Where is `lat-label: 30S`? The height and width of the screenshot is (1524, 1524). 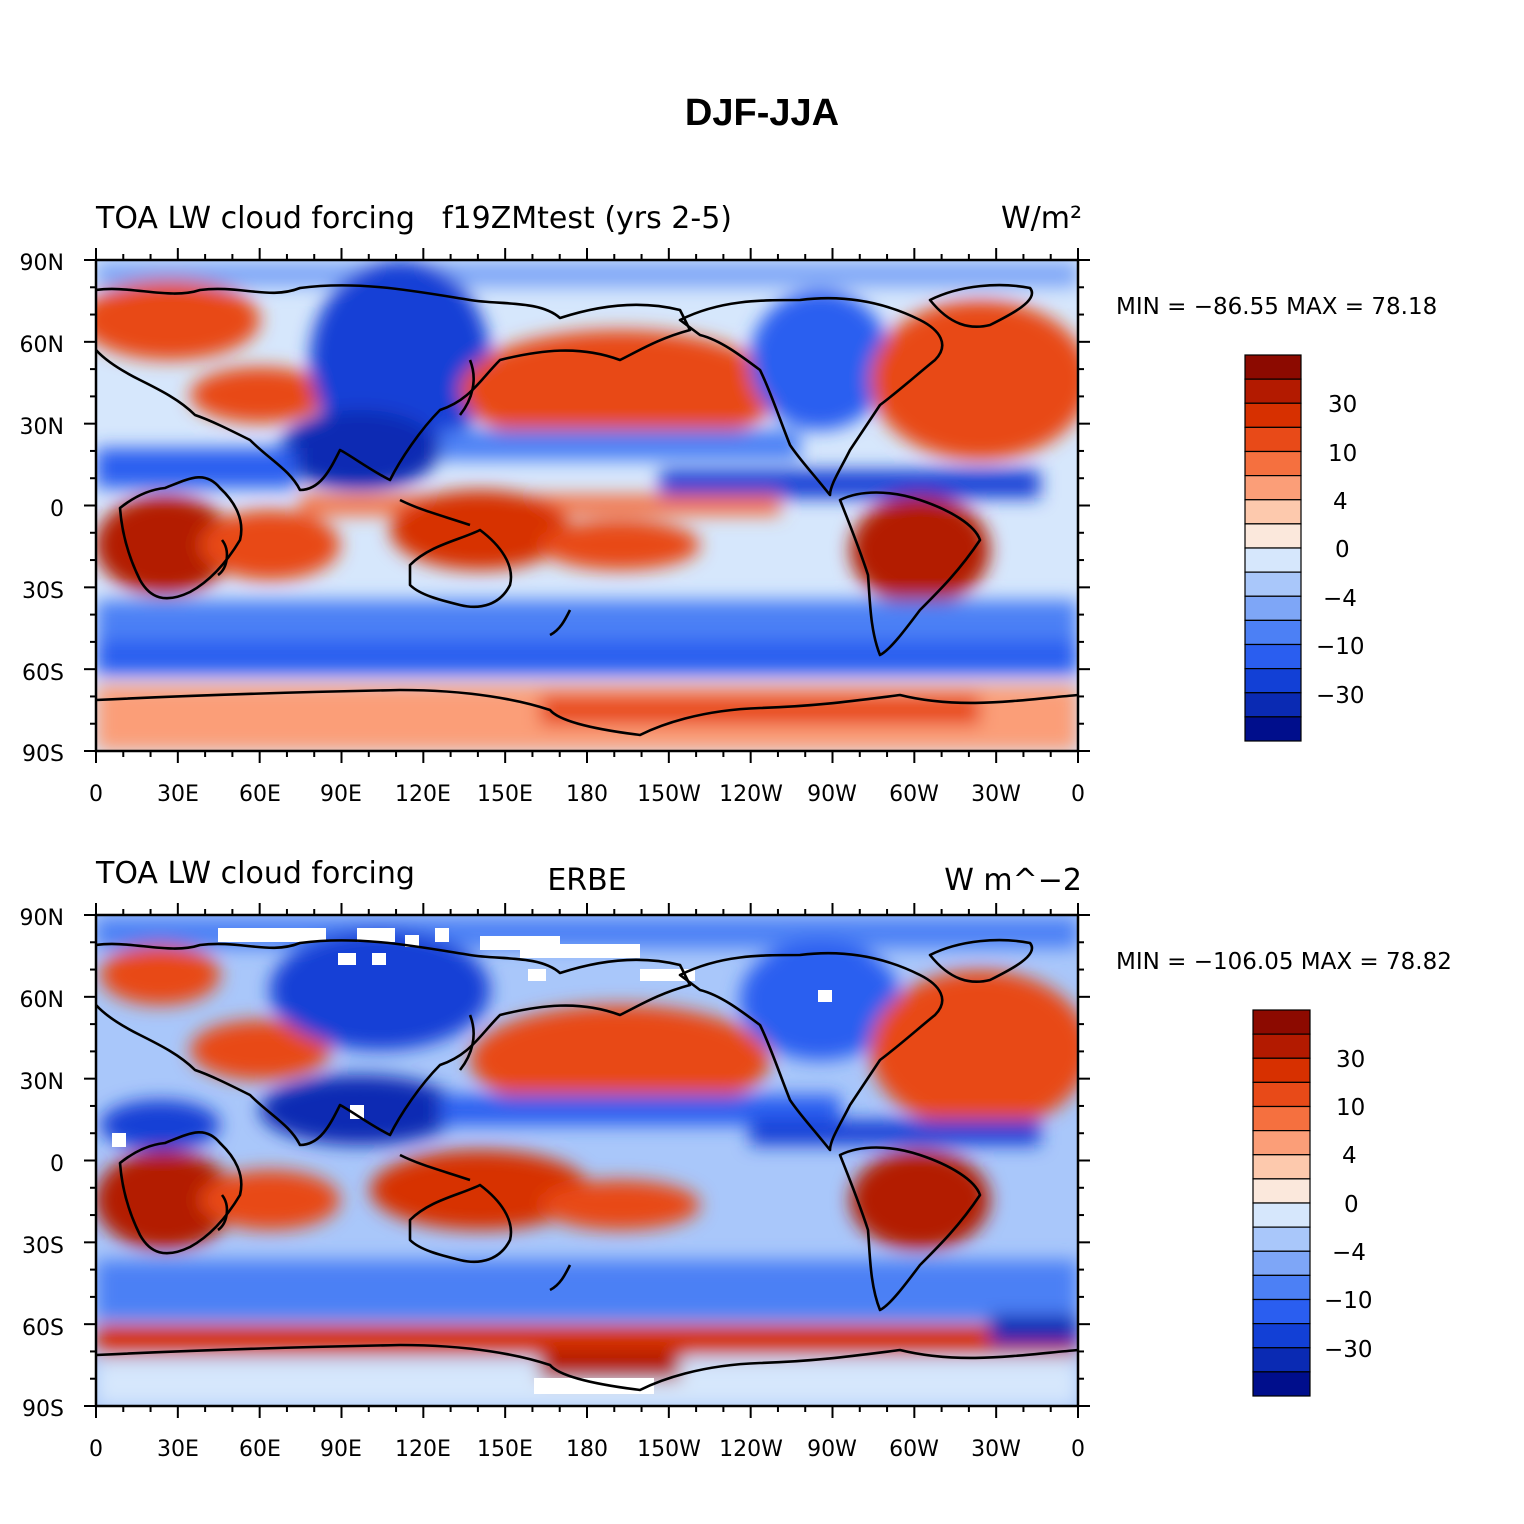
lat-label: 30S is located at coordinates (43, 1246).